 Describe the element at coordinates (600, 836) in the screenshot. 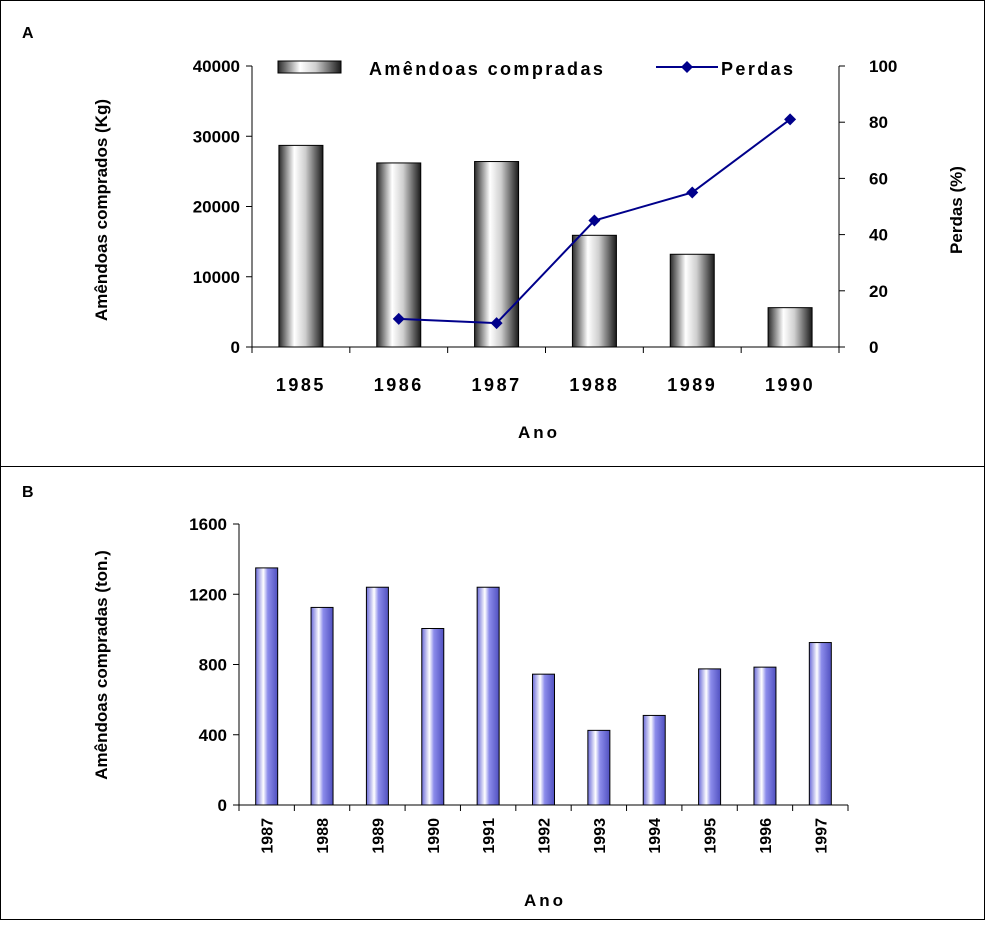

I see `x-tick-label: 1993` at that location.